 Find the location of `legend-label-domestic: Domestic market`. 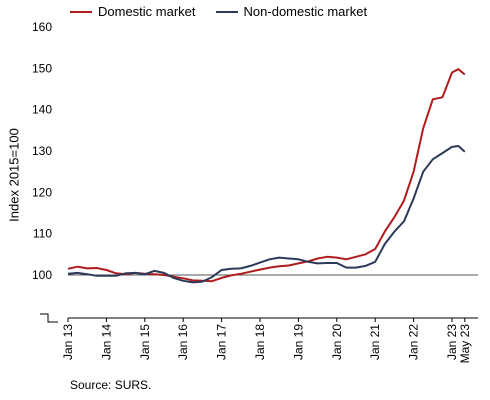

legend-label-domestic: Domestic market is located at coordinates (147, 11).